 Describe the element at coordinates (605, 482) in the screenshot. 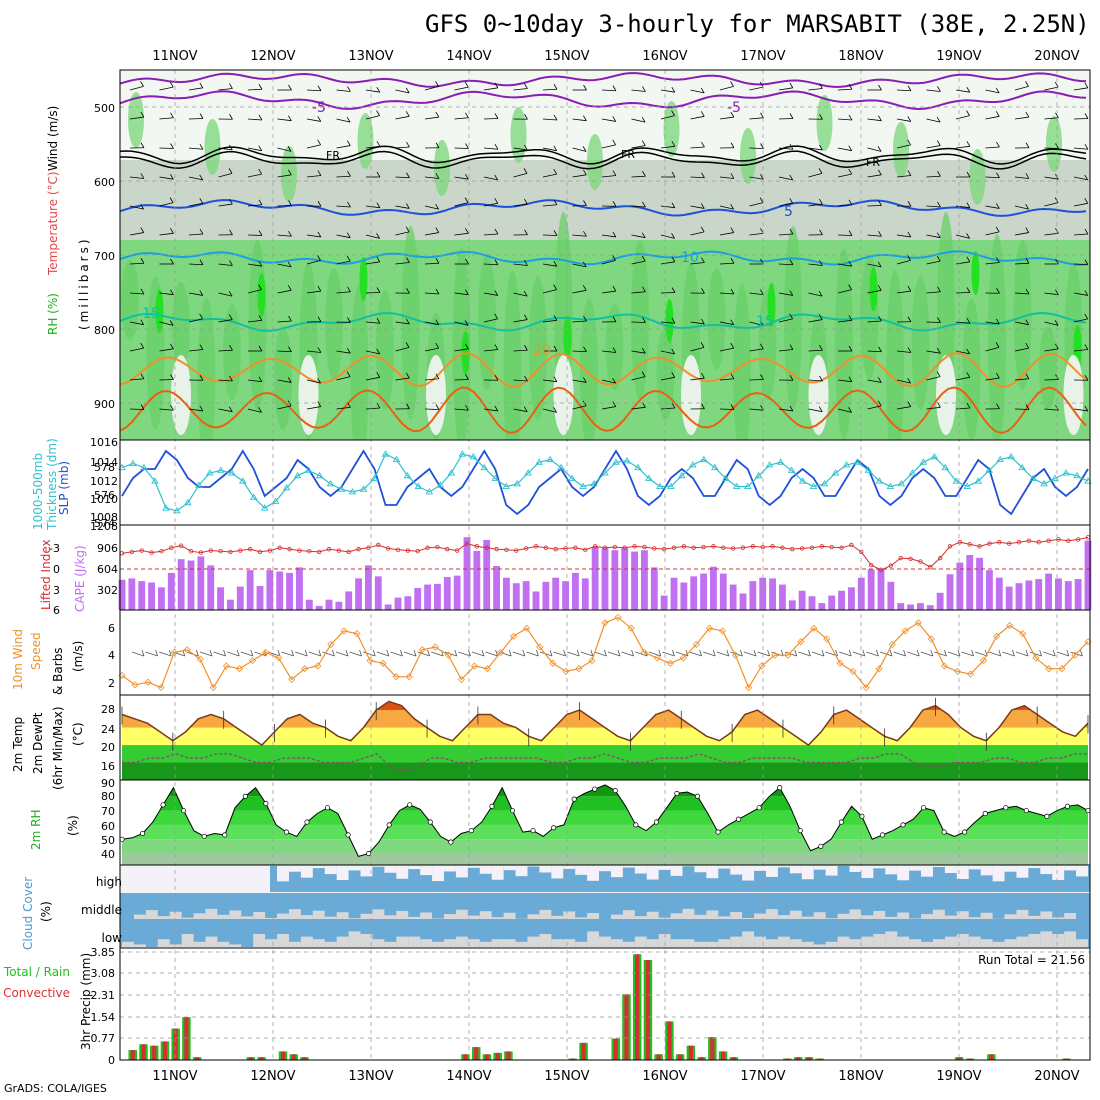

I see `slp-line` at that location.